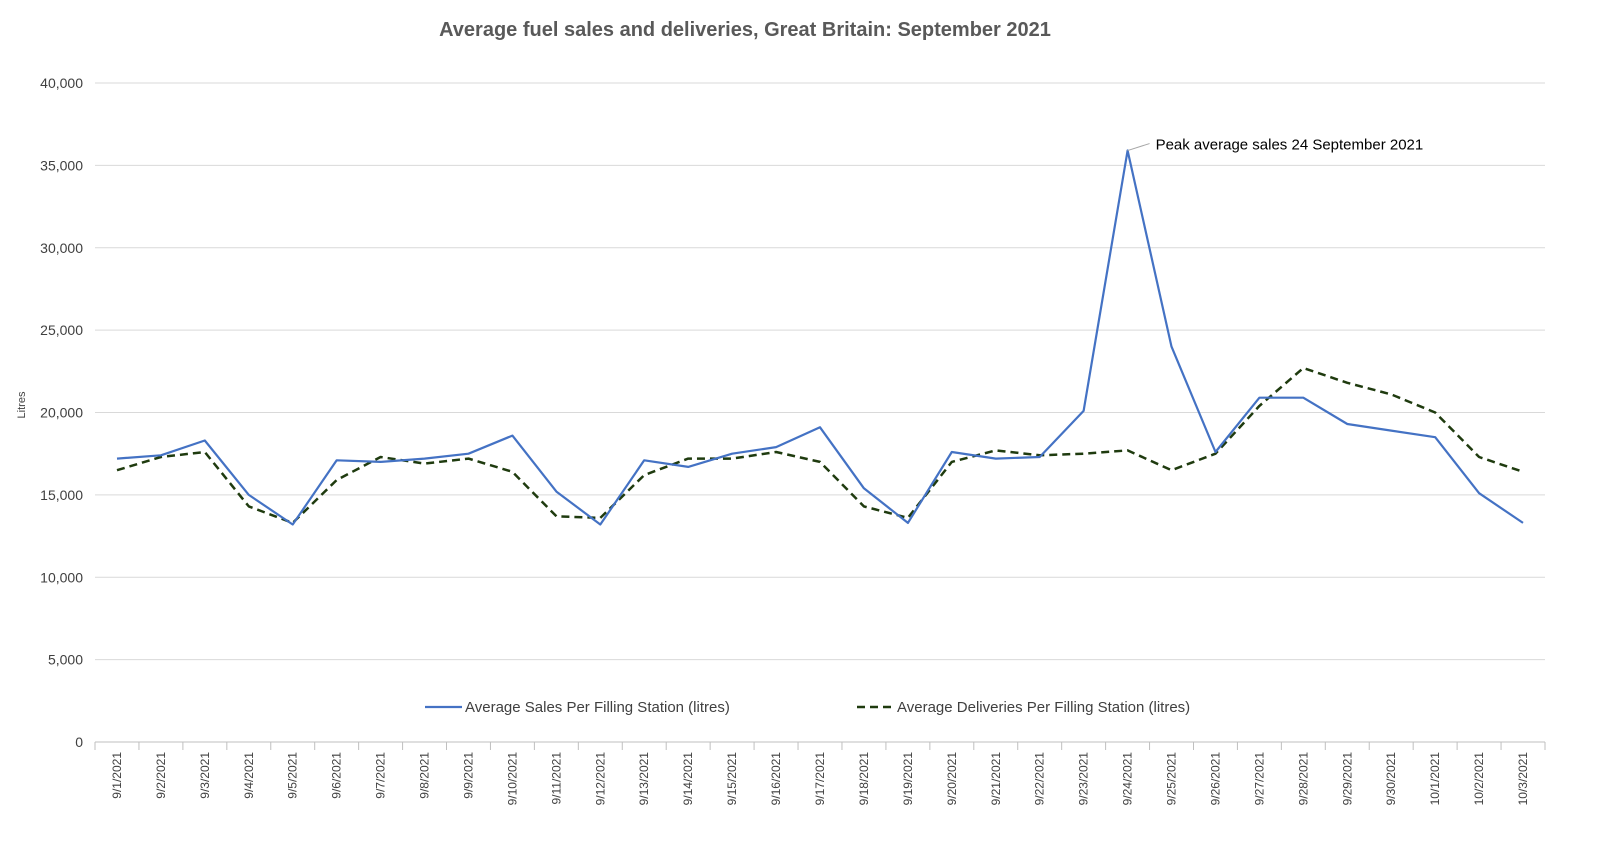 The height and width of the screenshot is (845, 1600). Describe the element at coordinates (908, 779) in the screenshot. I see `x-tick-label: 9/19/2021` at that location.